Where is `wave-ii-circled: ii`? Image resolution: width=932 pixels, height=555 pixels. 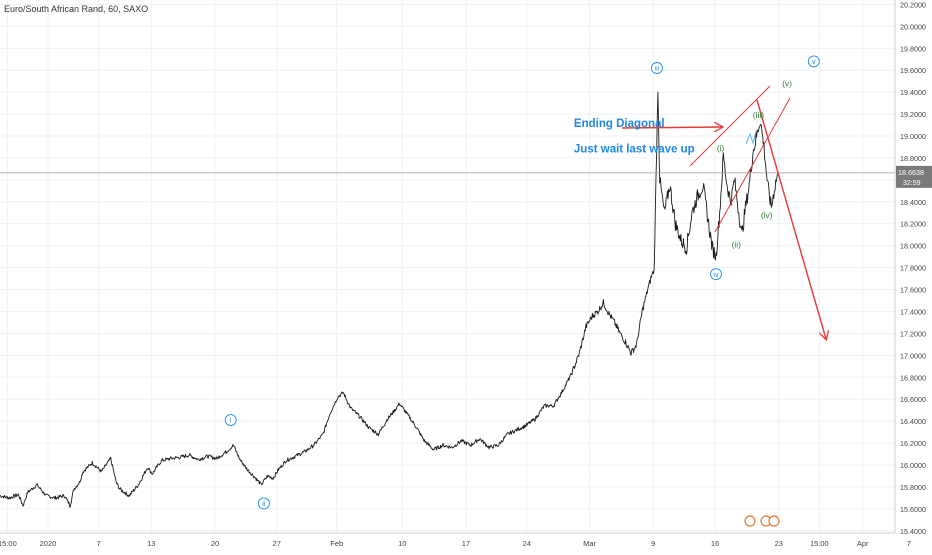
wave-ii-circled: ii is located at coordinates (264, 503).